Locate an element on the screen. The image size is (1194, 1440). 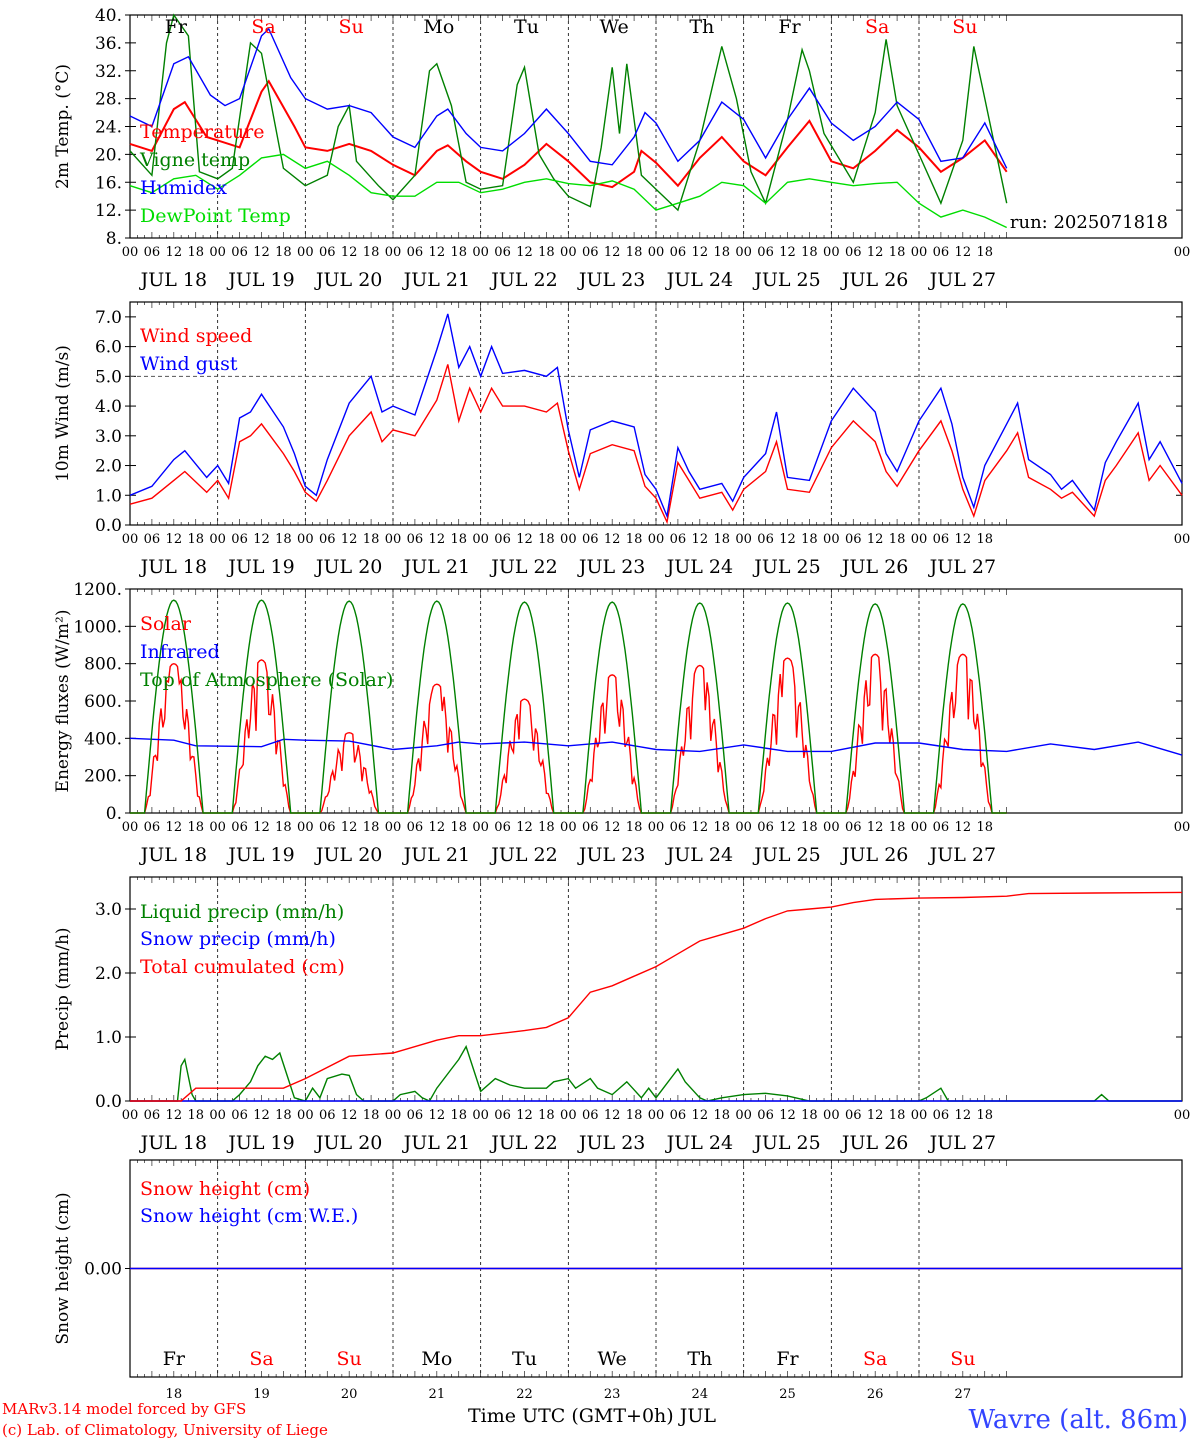
date-label: JUL 21 is located at coordinates (436, 1143).